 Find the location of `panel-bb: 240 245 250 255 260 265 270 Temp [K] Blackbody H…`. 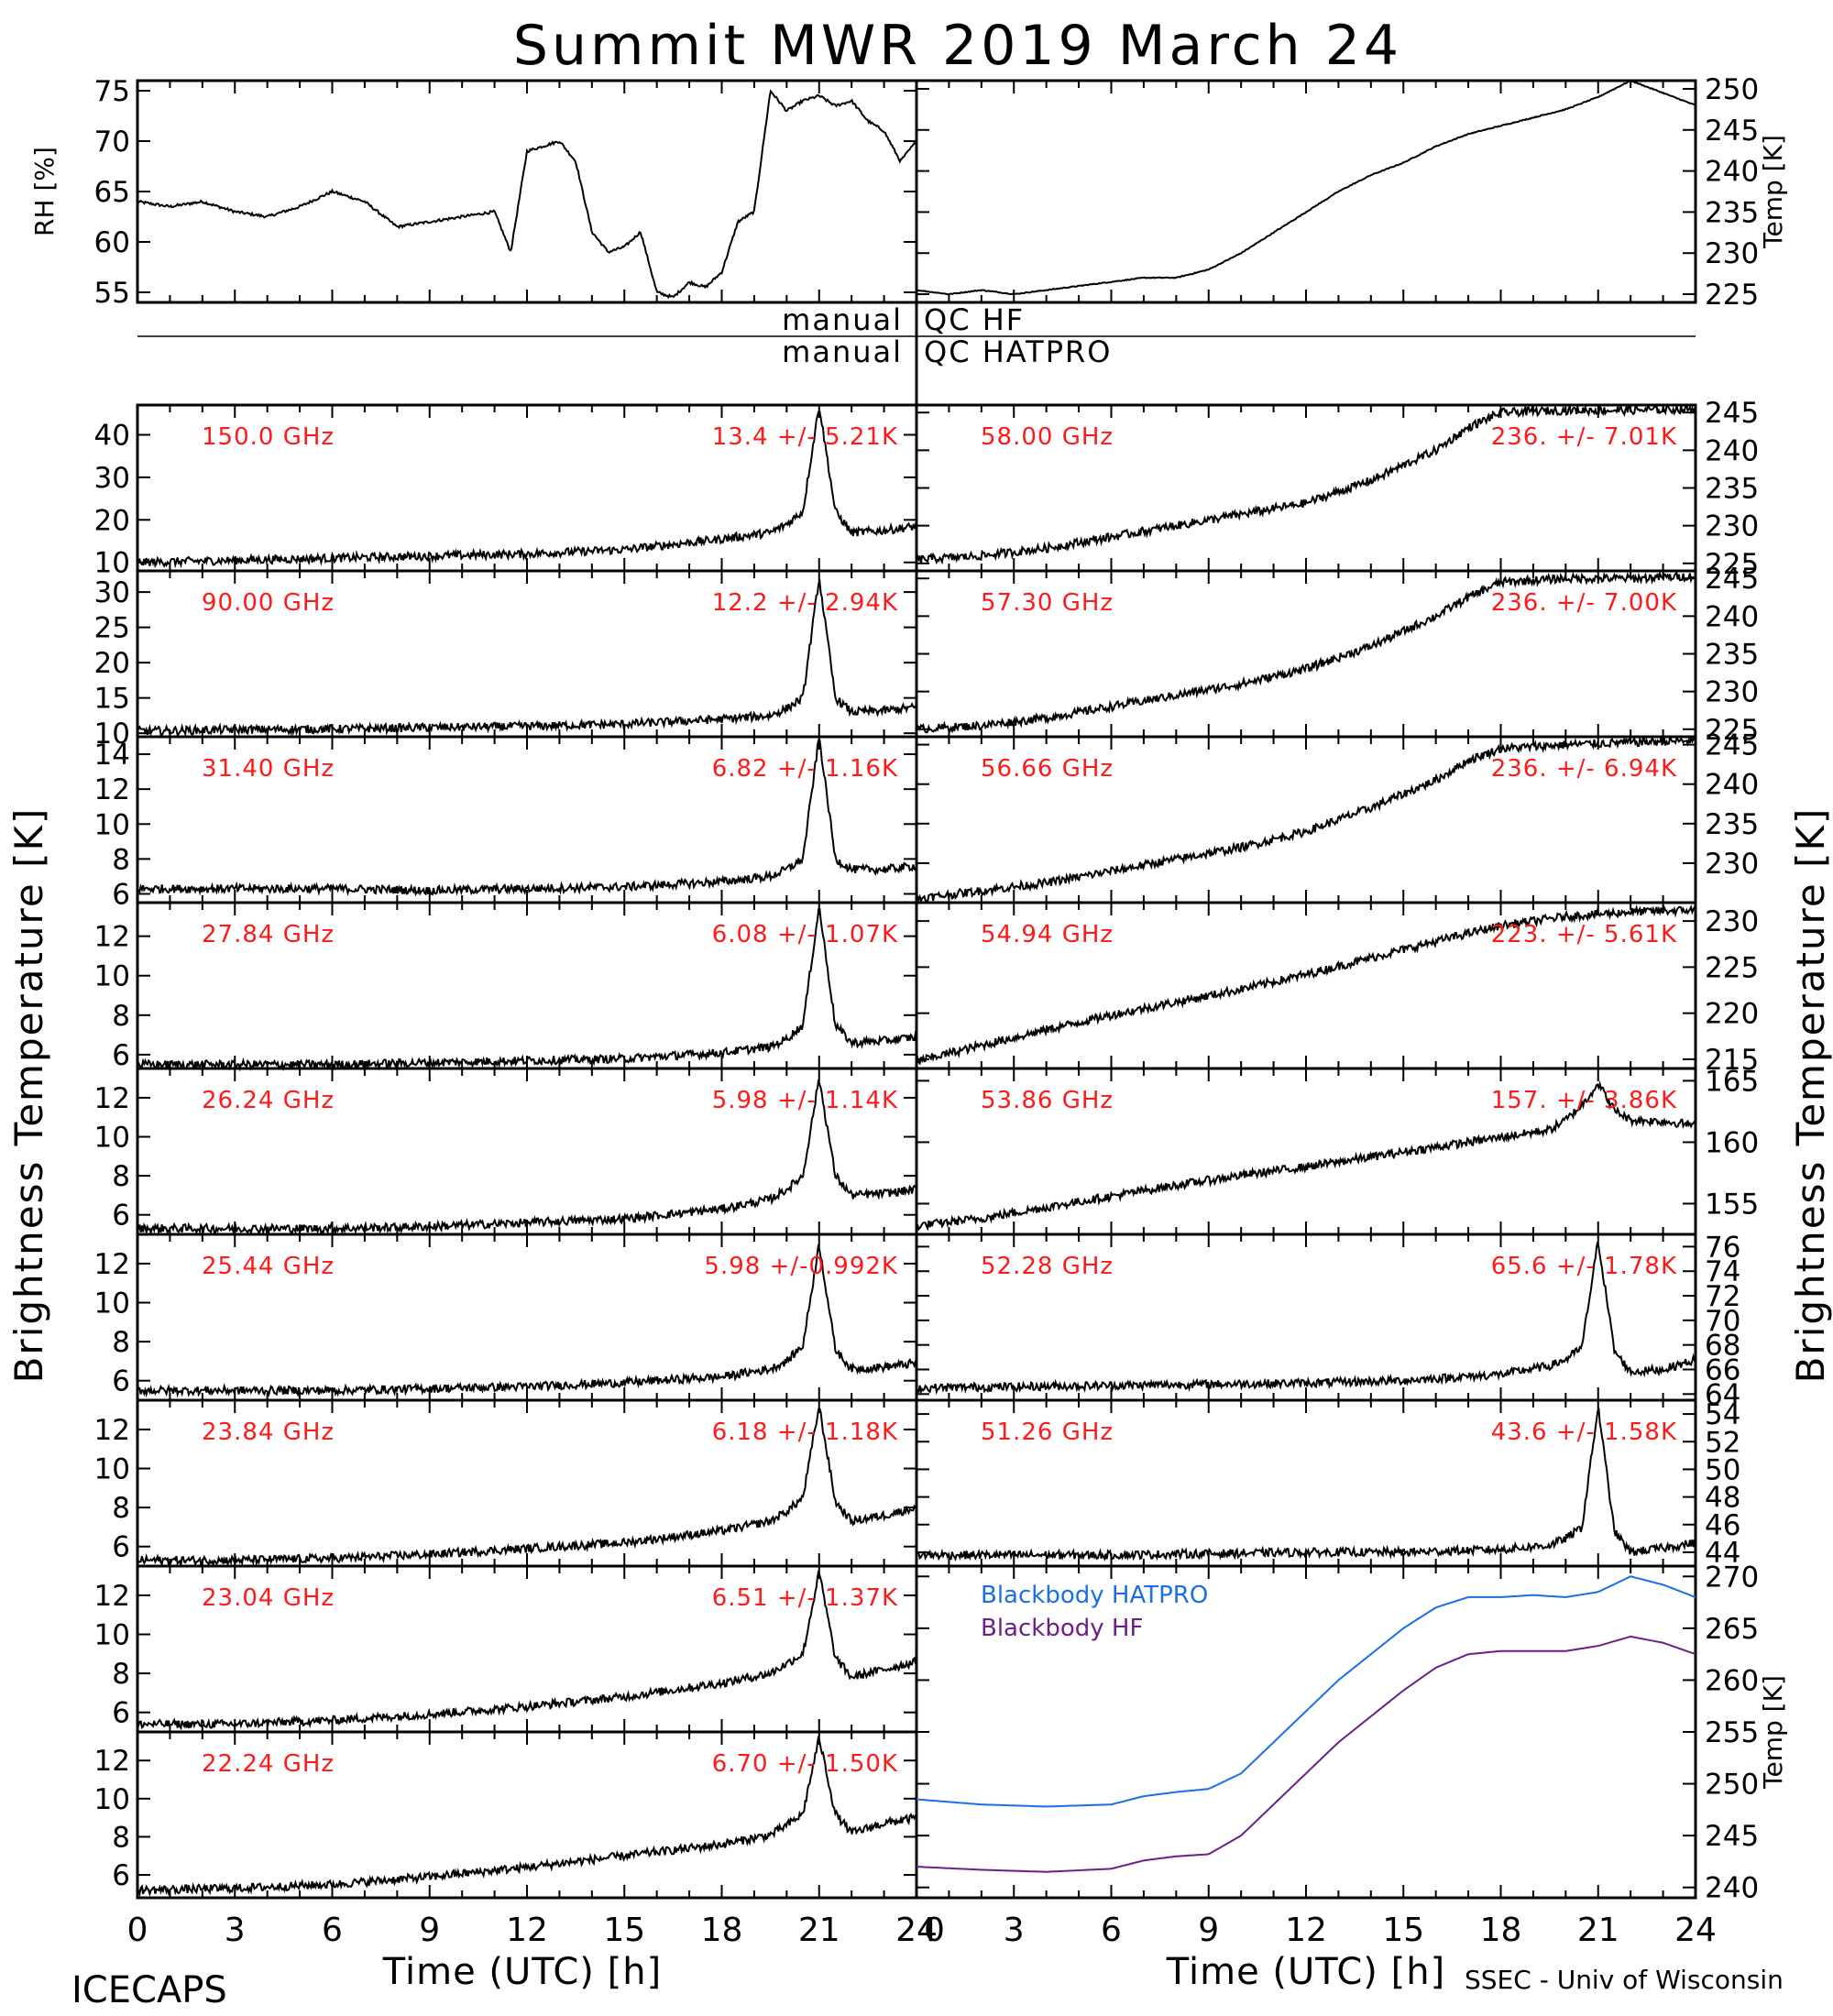

panel-bb: 240 245 250 255 260 265 270 Temp [K] Blackbody H… is located at coordinates (1351, 1733).